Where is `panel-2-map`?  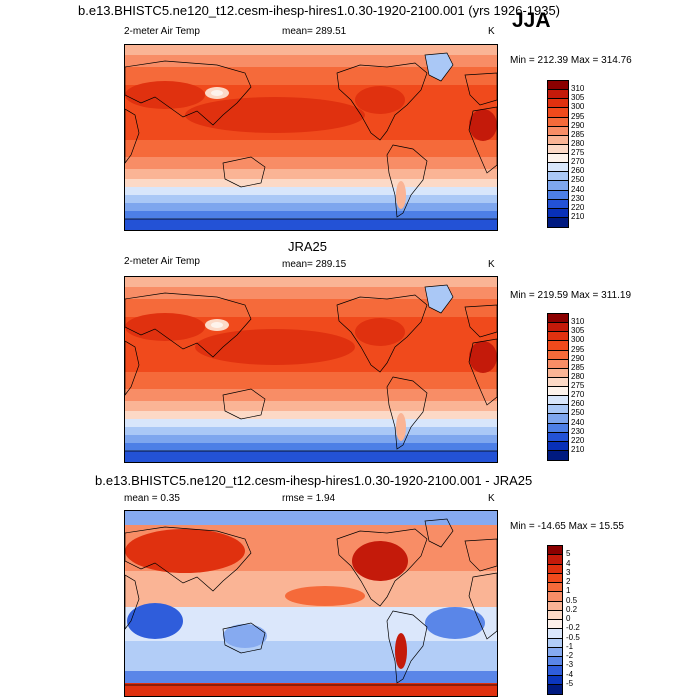 panel-2-map is located at coordinates (311, 369).